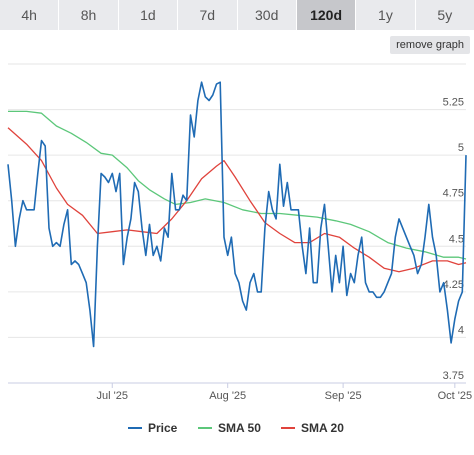 Image resolution: width=474 pixels, height=455 pixels. I want to click on timeframe-tabs: 4h 8h 1d 7d 30d 120d 1y 5y, so click(237, 15).